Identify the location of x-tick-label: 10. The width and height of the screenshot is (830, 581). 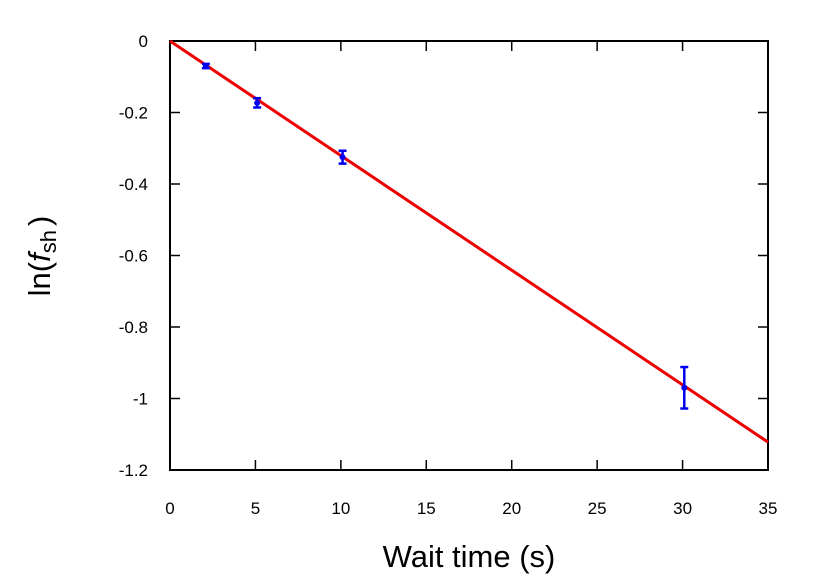
(340, 508).